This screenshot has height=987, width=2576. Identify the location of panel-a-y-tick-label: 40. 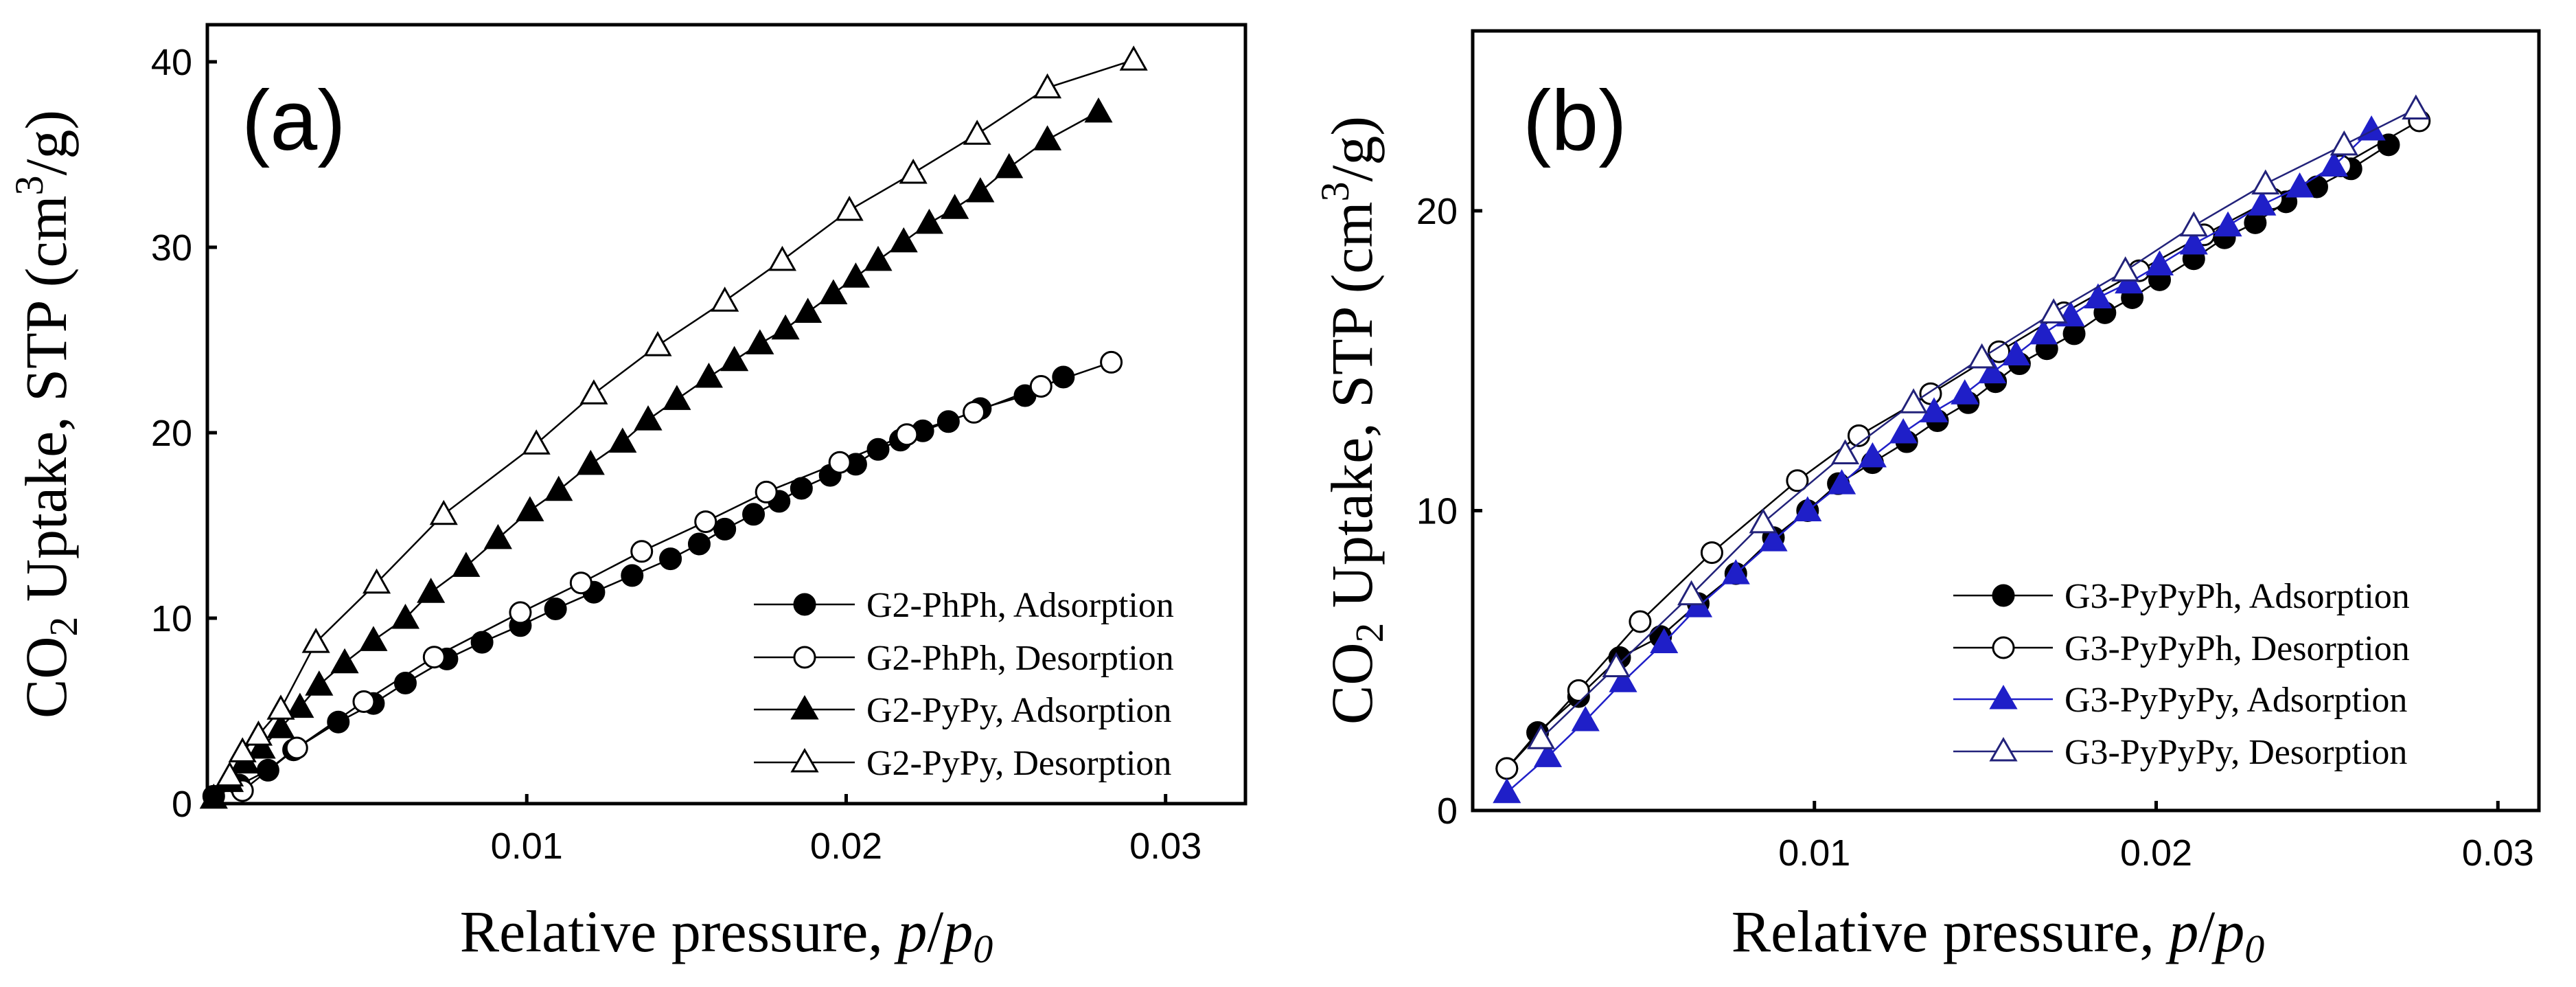
(171, 62).